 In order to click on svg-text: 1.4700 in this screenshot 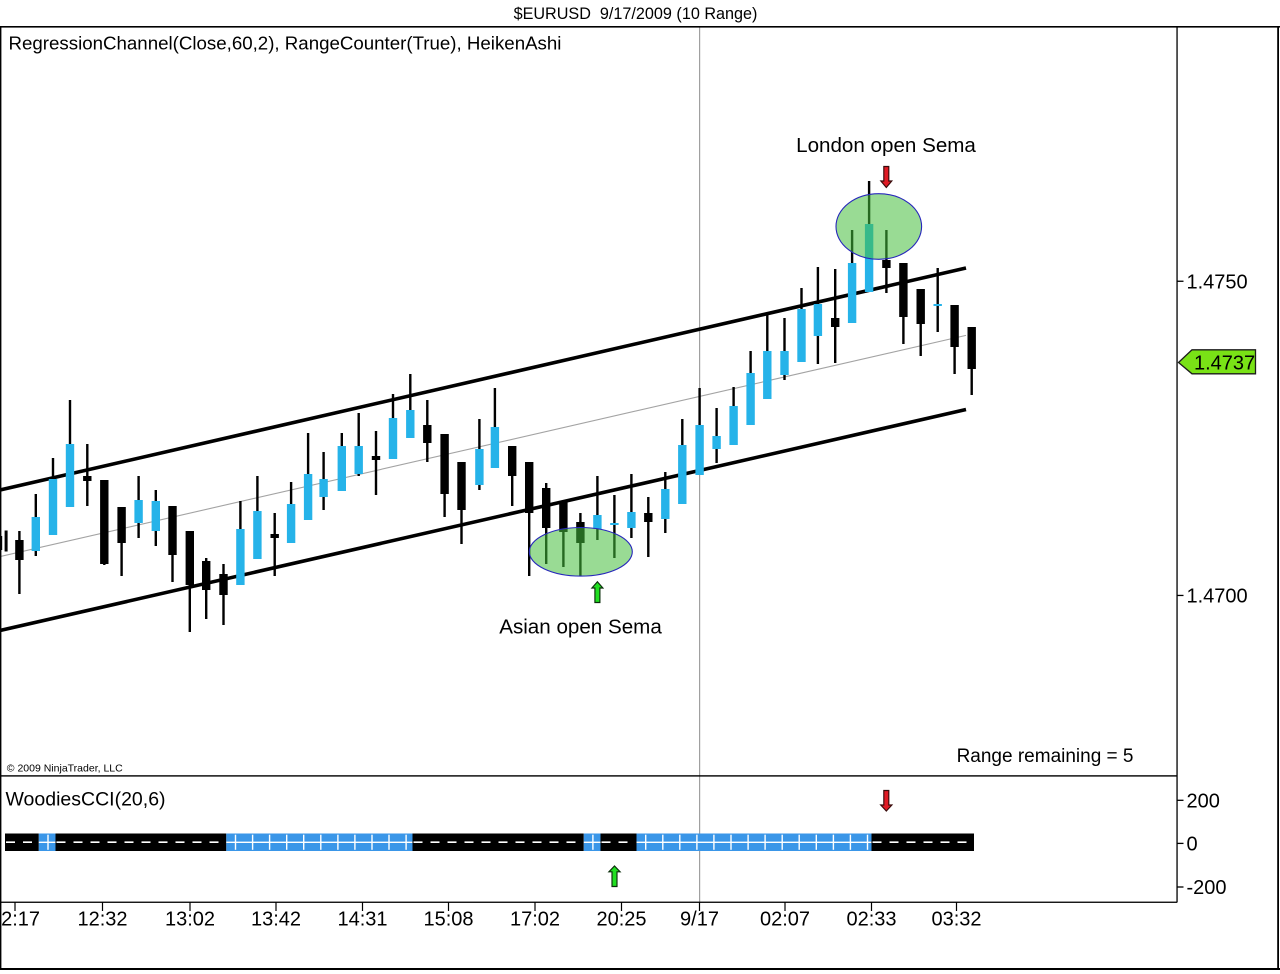, I will do `click(1217, 597)`.